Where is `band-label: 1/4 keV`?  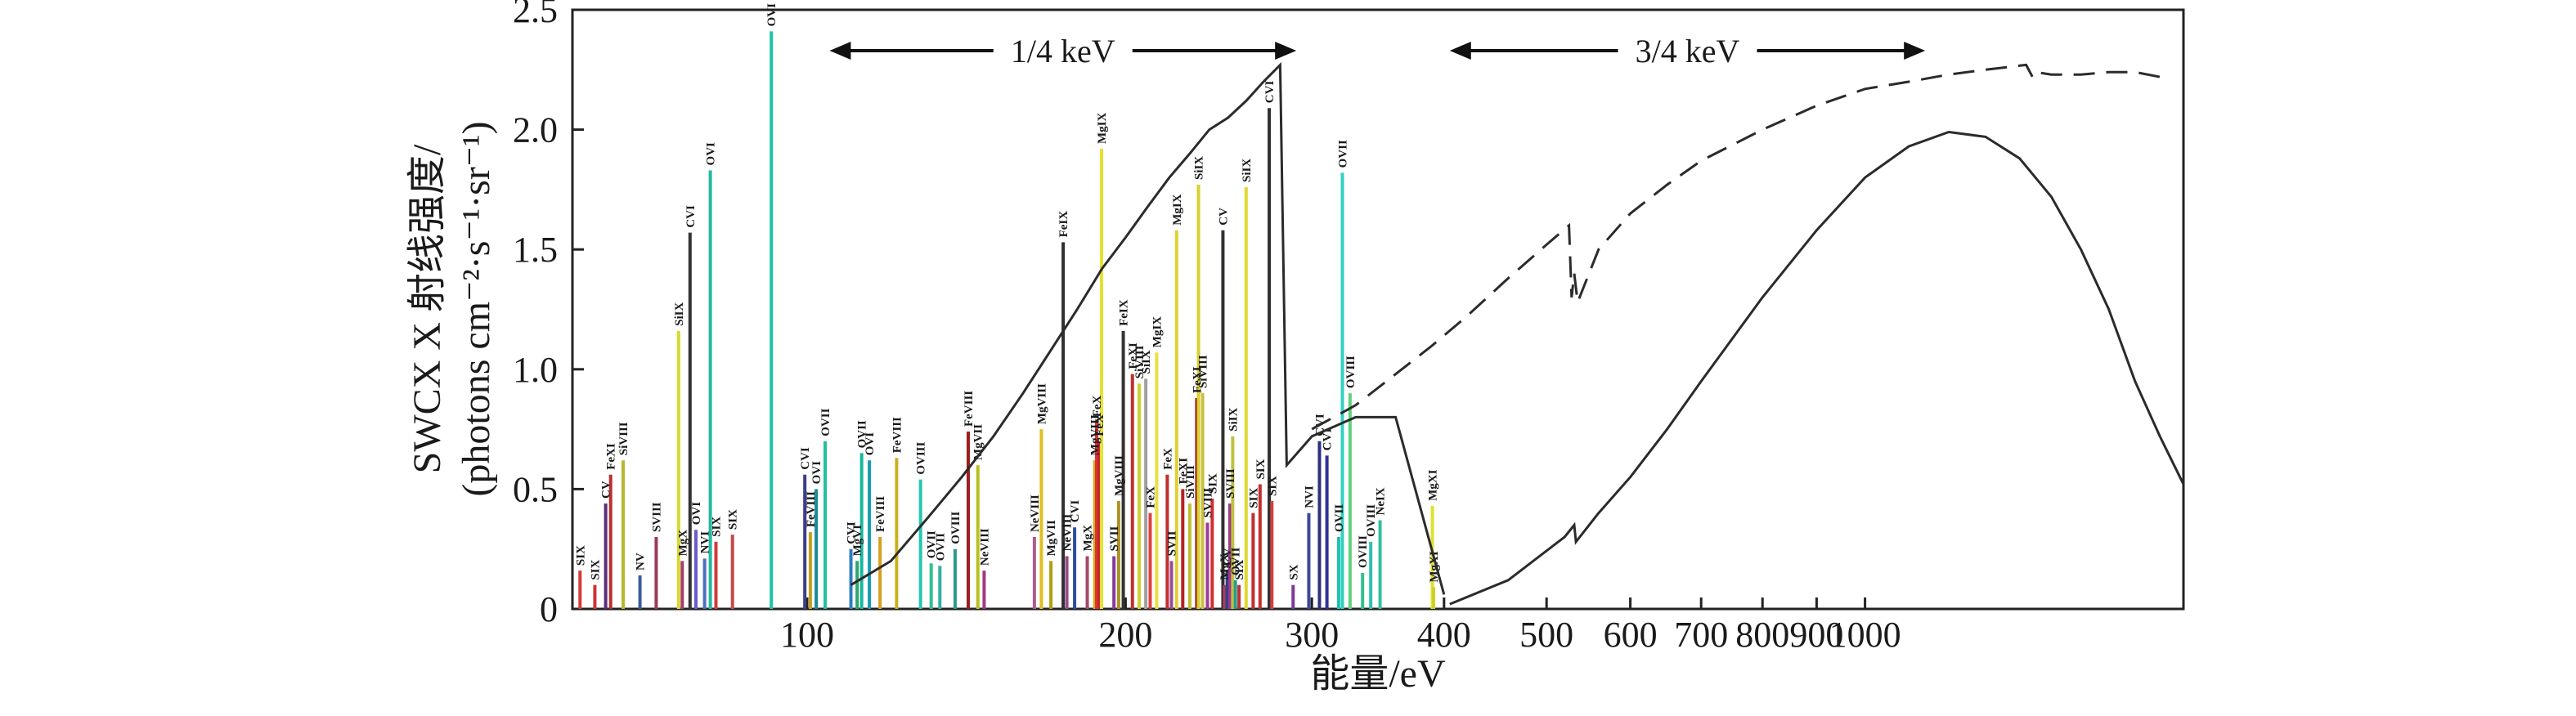
band-label: 1/4 keV is located at coordinates (1063, 51).